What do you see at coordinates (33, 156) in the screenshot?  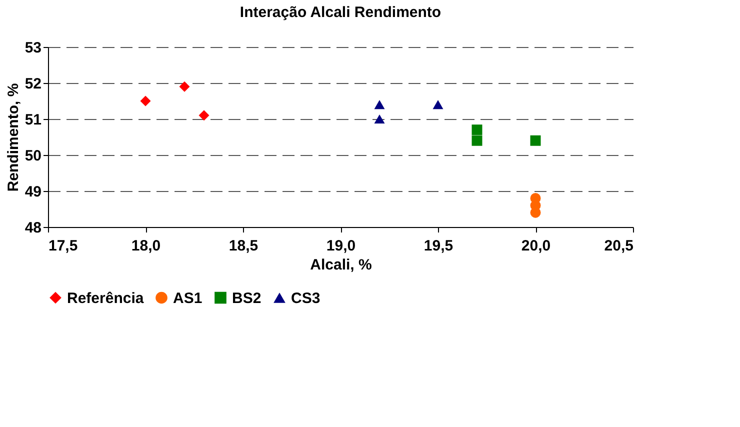 I see `y-tick-label: 50` at bounding box center [33, 156].